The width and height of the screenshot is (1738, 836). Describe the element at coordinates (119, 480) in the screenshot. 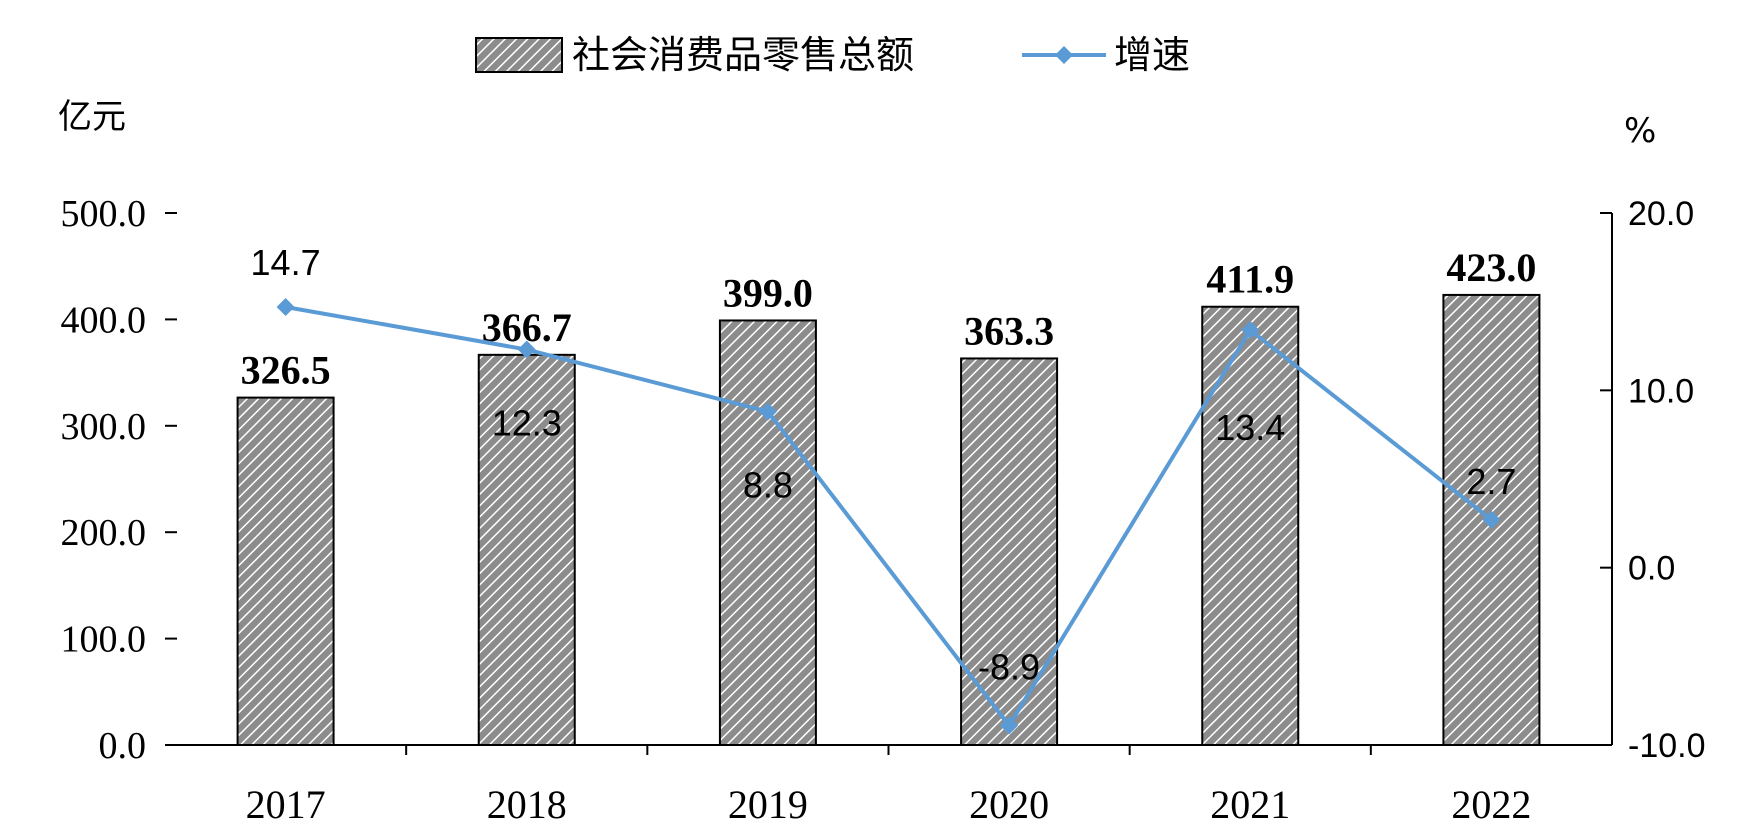

I see `left-axis-ticks: 0.0 100.0 200.0 300.0 400.0 500.0` at that location.